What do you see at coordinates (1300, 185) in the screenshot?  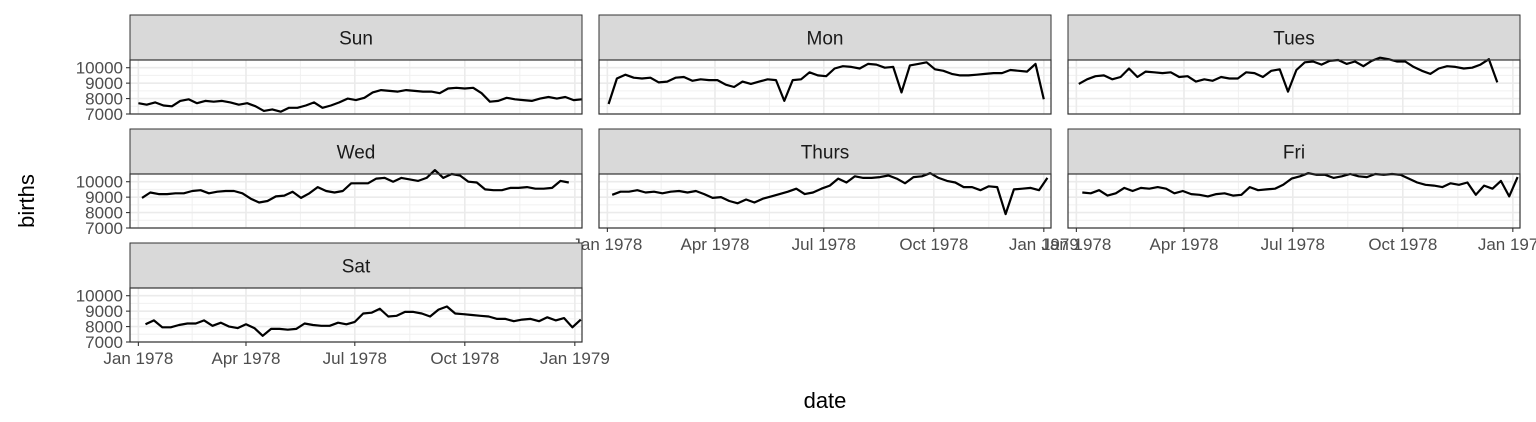 I see `series-line-fri` at bounding box center [1300, 185].